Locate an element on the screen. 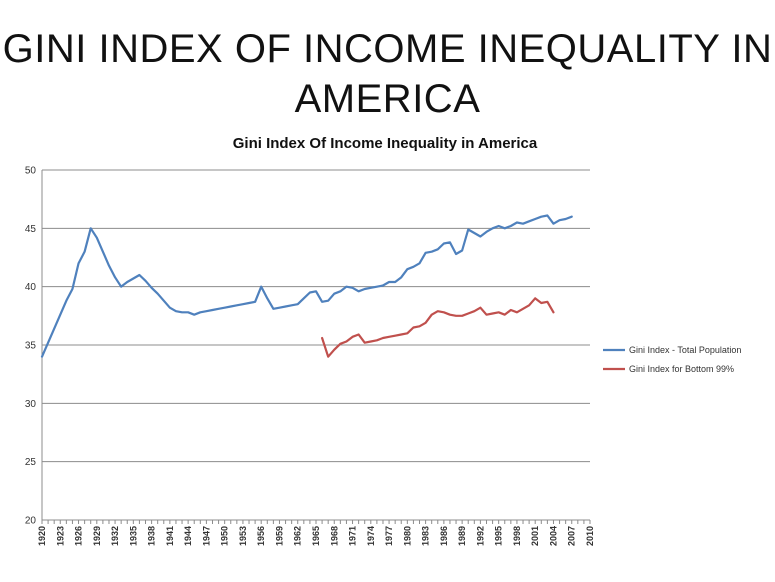  x-tick-label-1968: 1968 is located at coordinates (334, 536).